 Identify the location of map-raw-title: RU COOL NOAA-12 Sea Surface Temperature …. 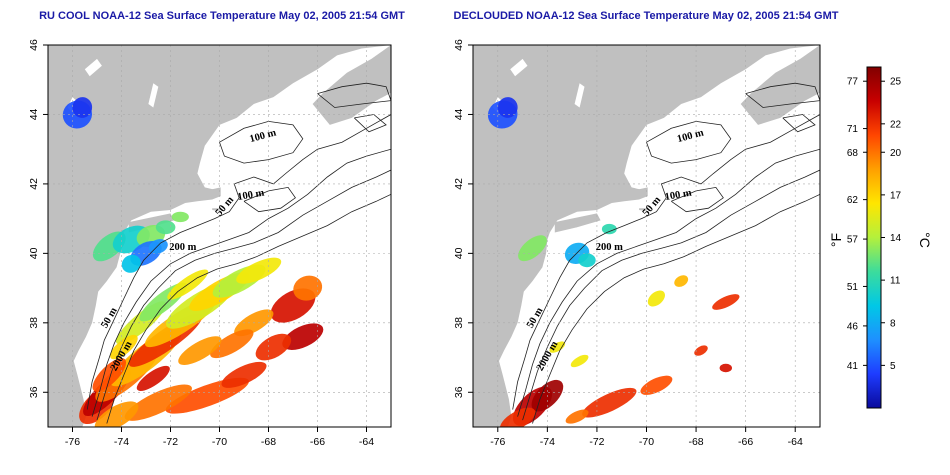
(222, 16).